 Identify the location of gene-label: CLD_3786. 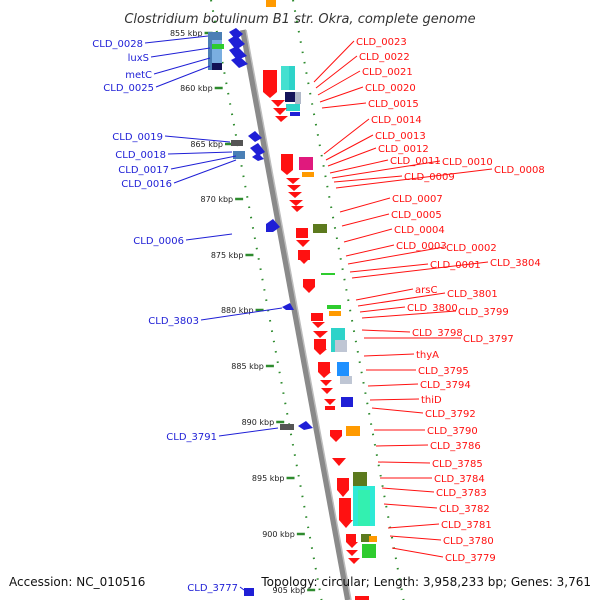
(455, 446).